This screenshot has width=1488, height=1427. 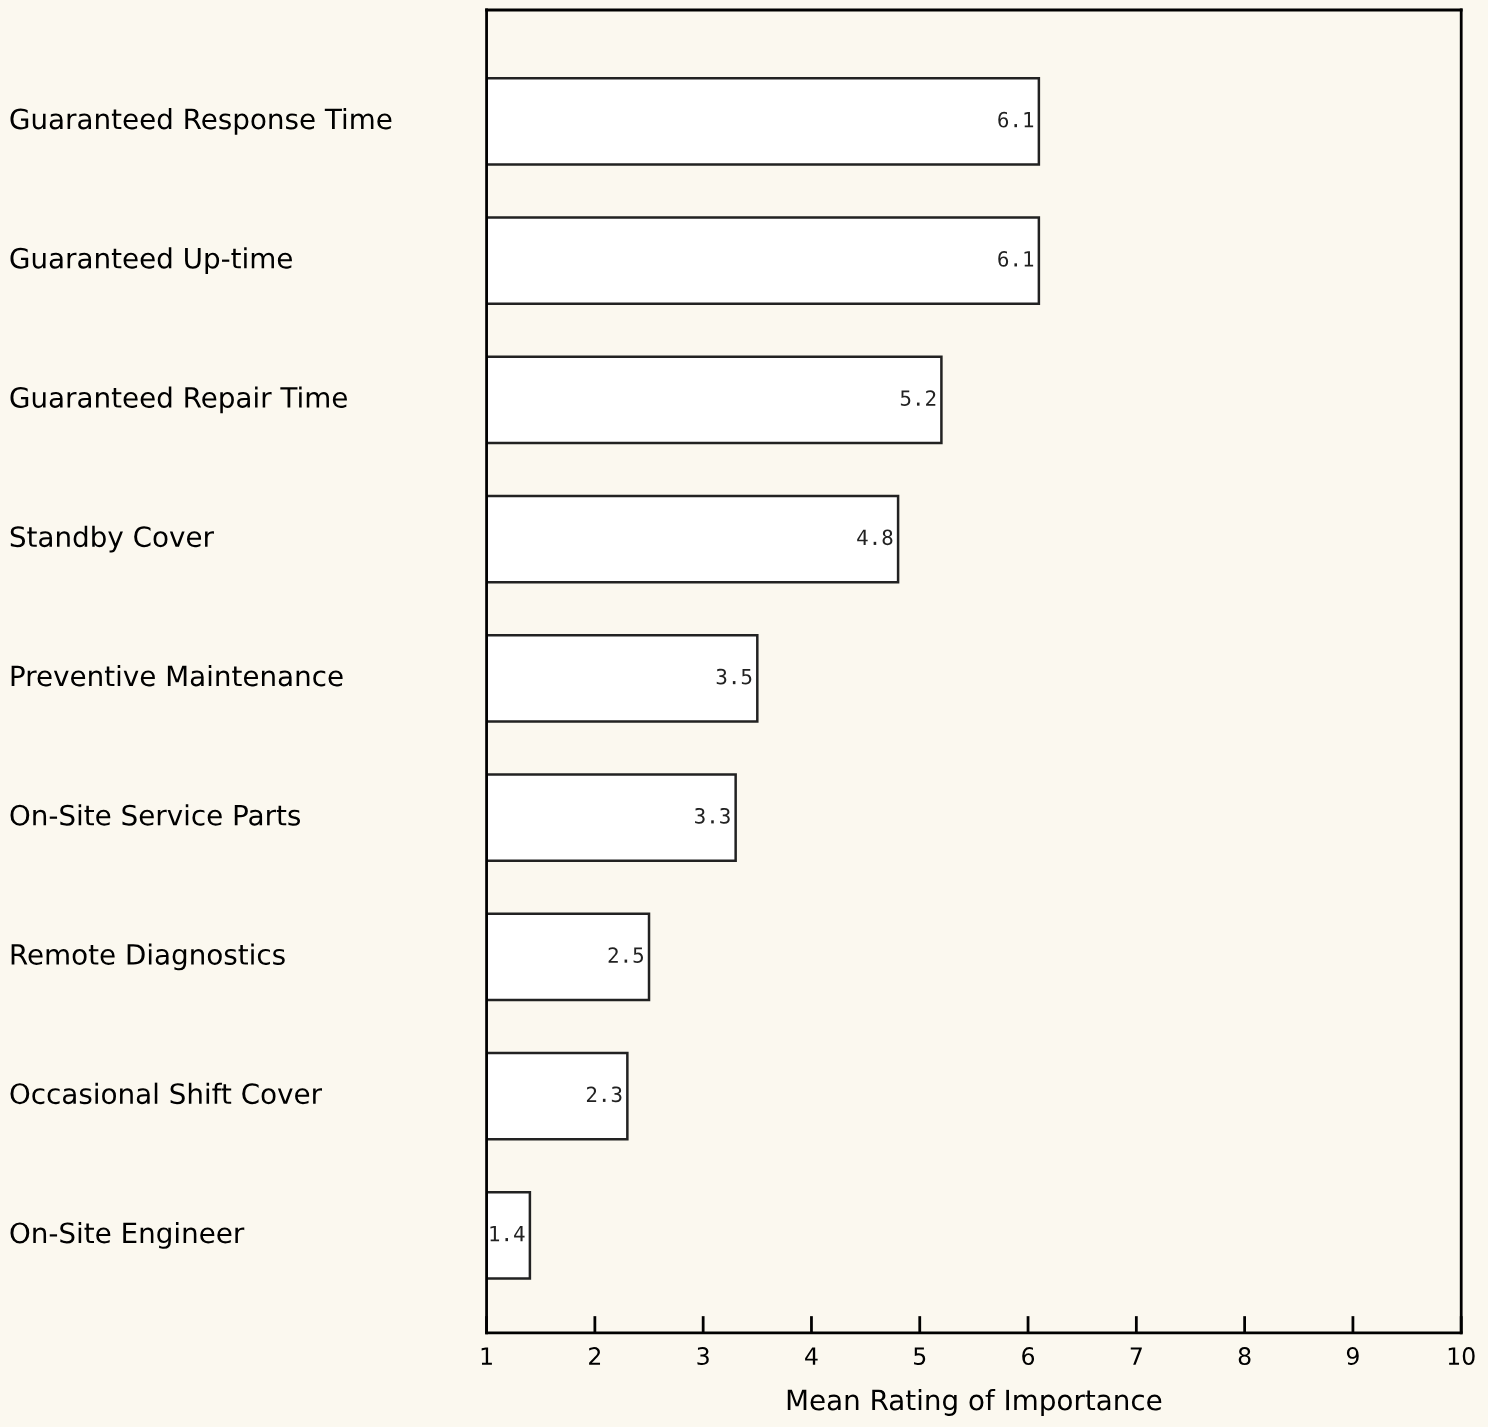 I want to click on x-tick-label: 1, so click(x=486, y=1356).